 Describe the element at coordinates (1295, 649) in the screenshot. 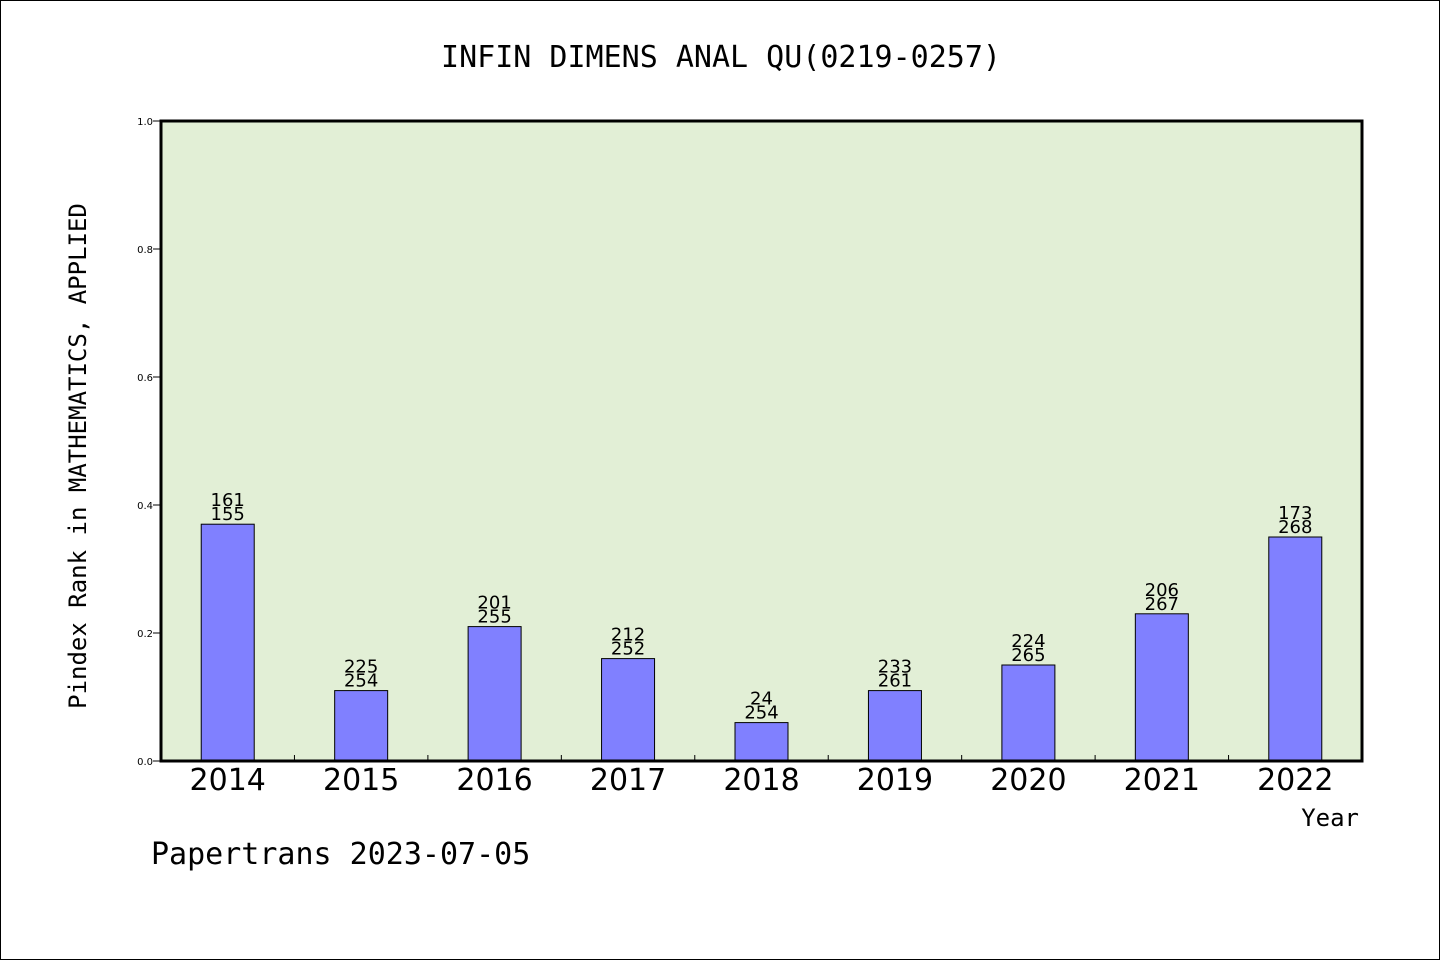

I see `bar-2022` at that location.